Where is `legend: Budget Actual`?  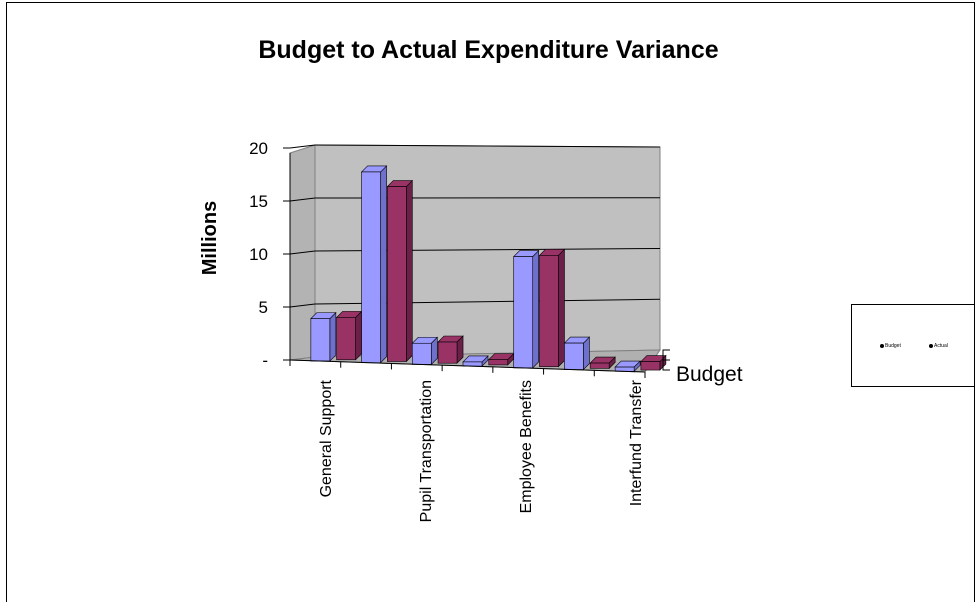
legend: Budget Actual is located at coordinates (913, 345).